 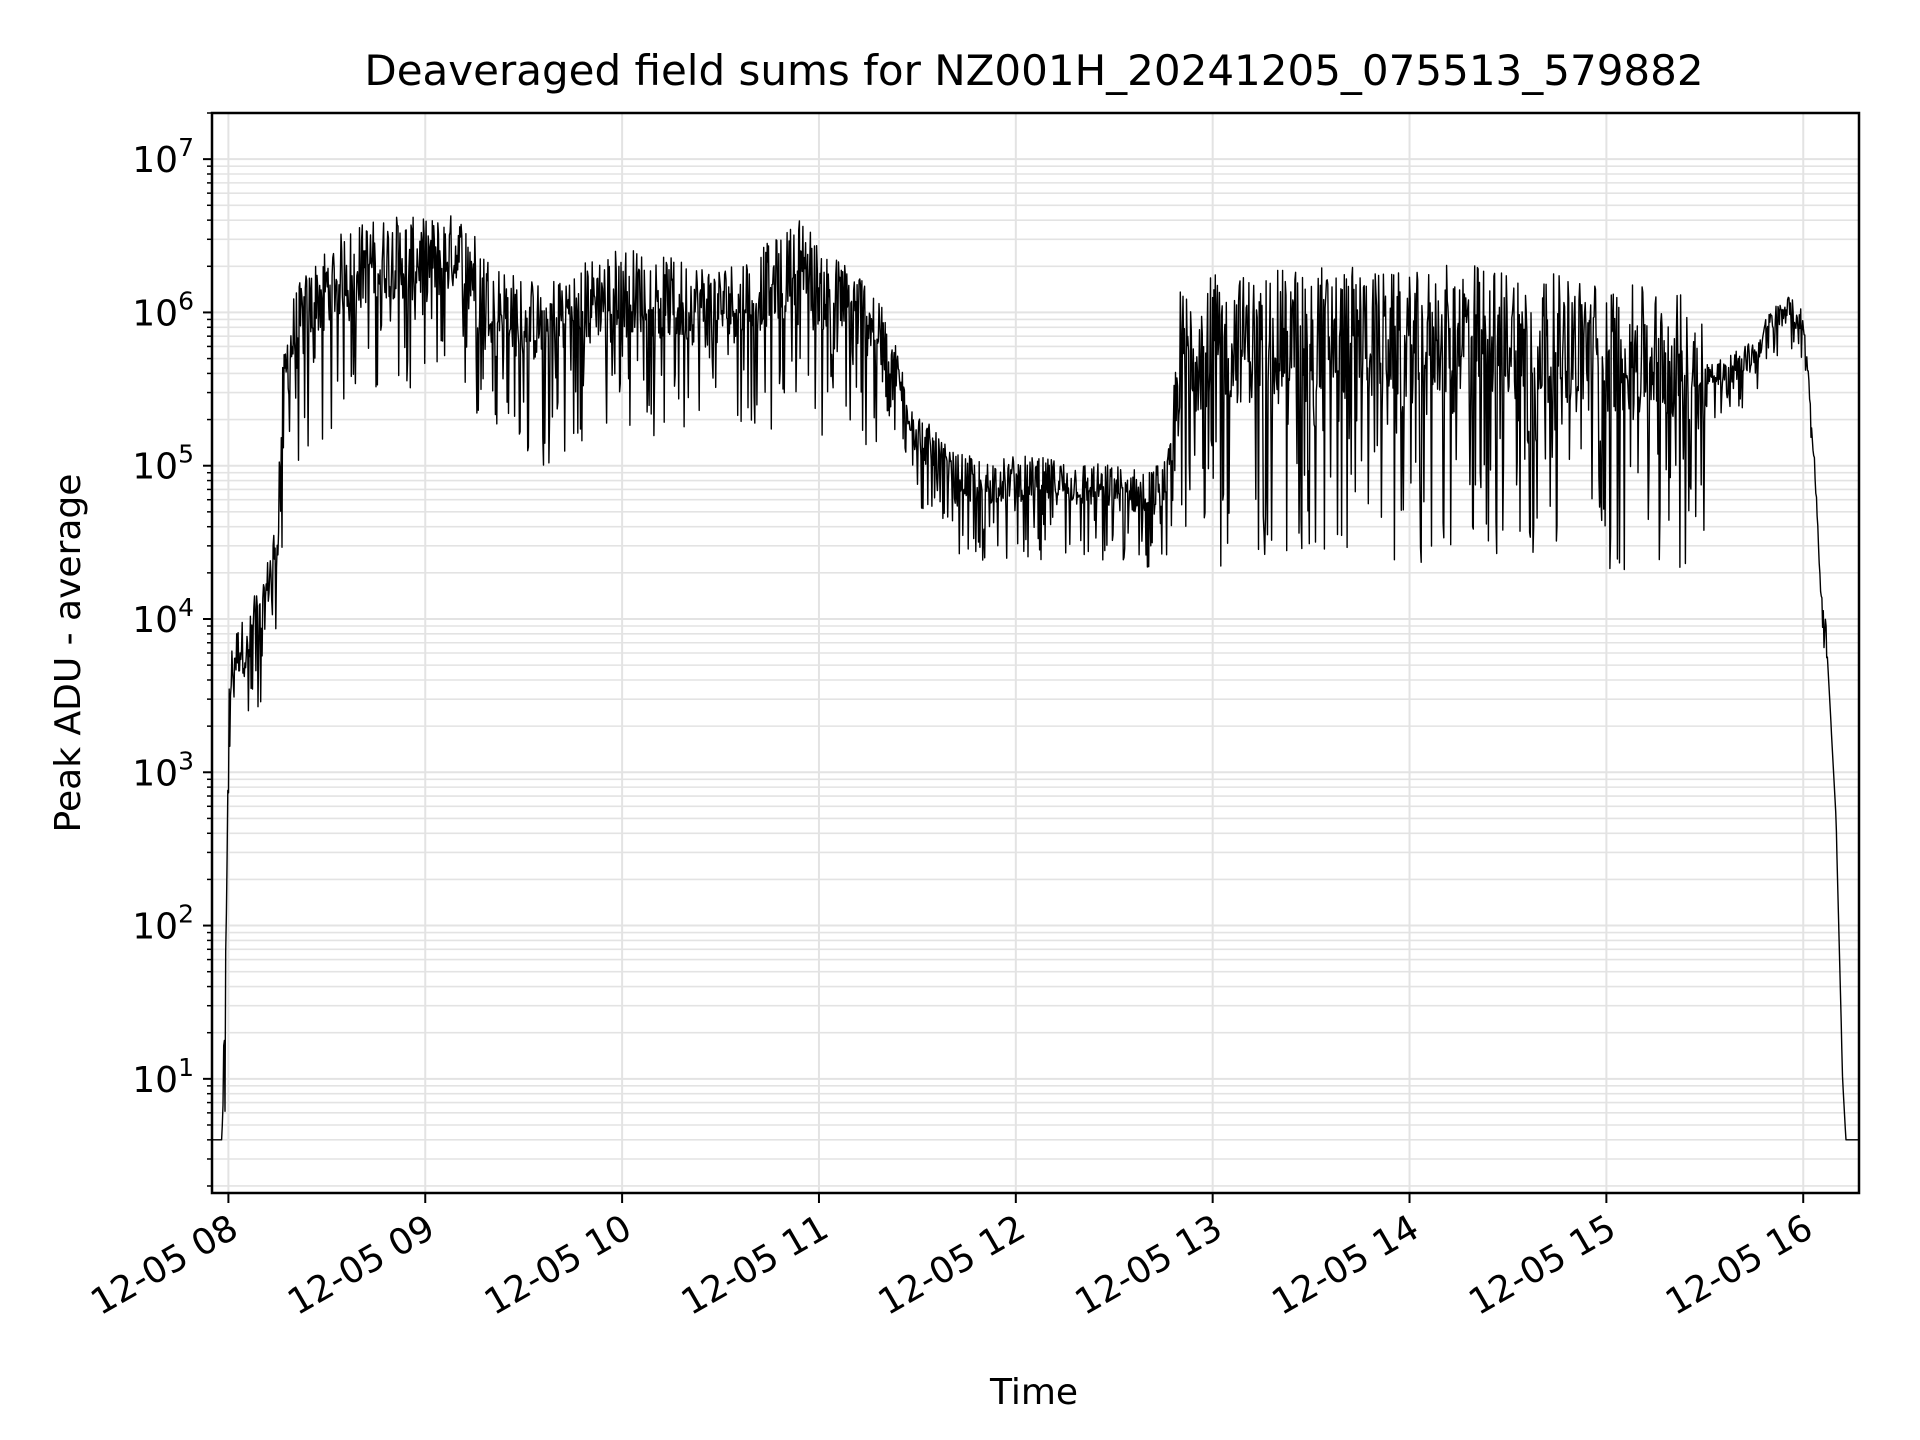 I want to click on y-tick-label: 10⁶, so click(x=163, y=310).